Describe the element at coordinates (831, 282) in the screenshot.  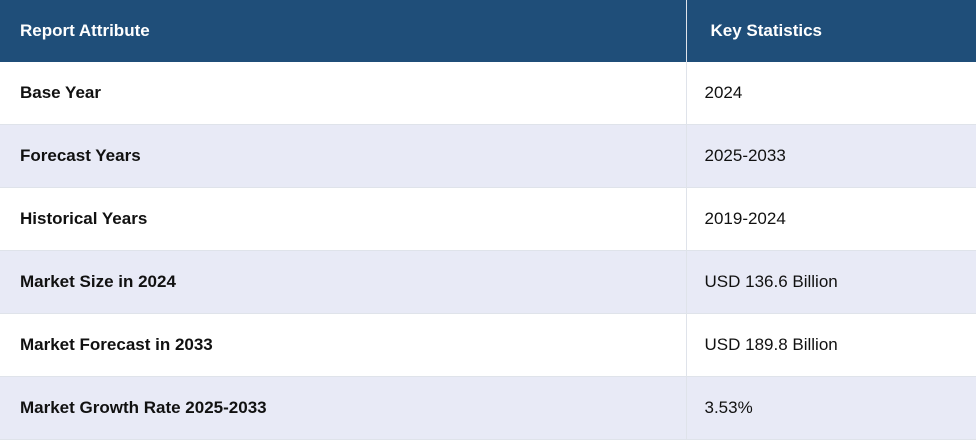
I see `value-cell: USD 136.6 Billion` at that location.